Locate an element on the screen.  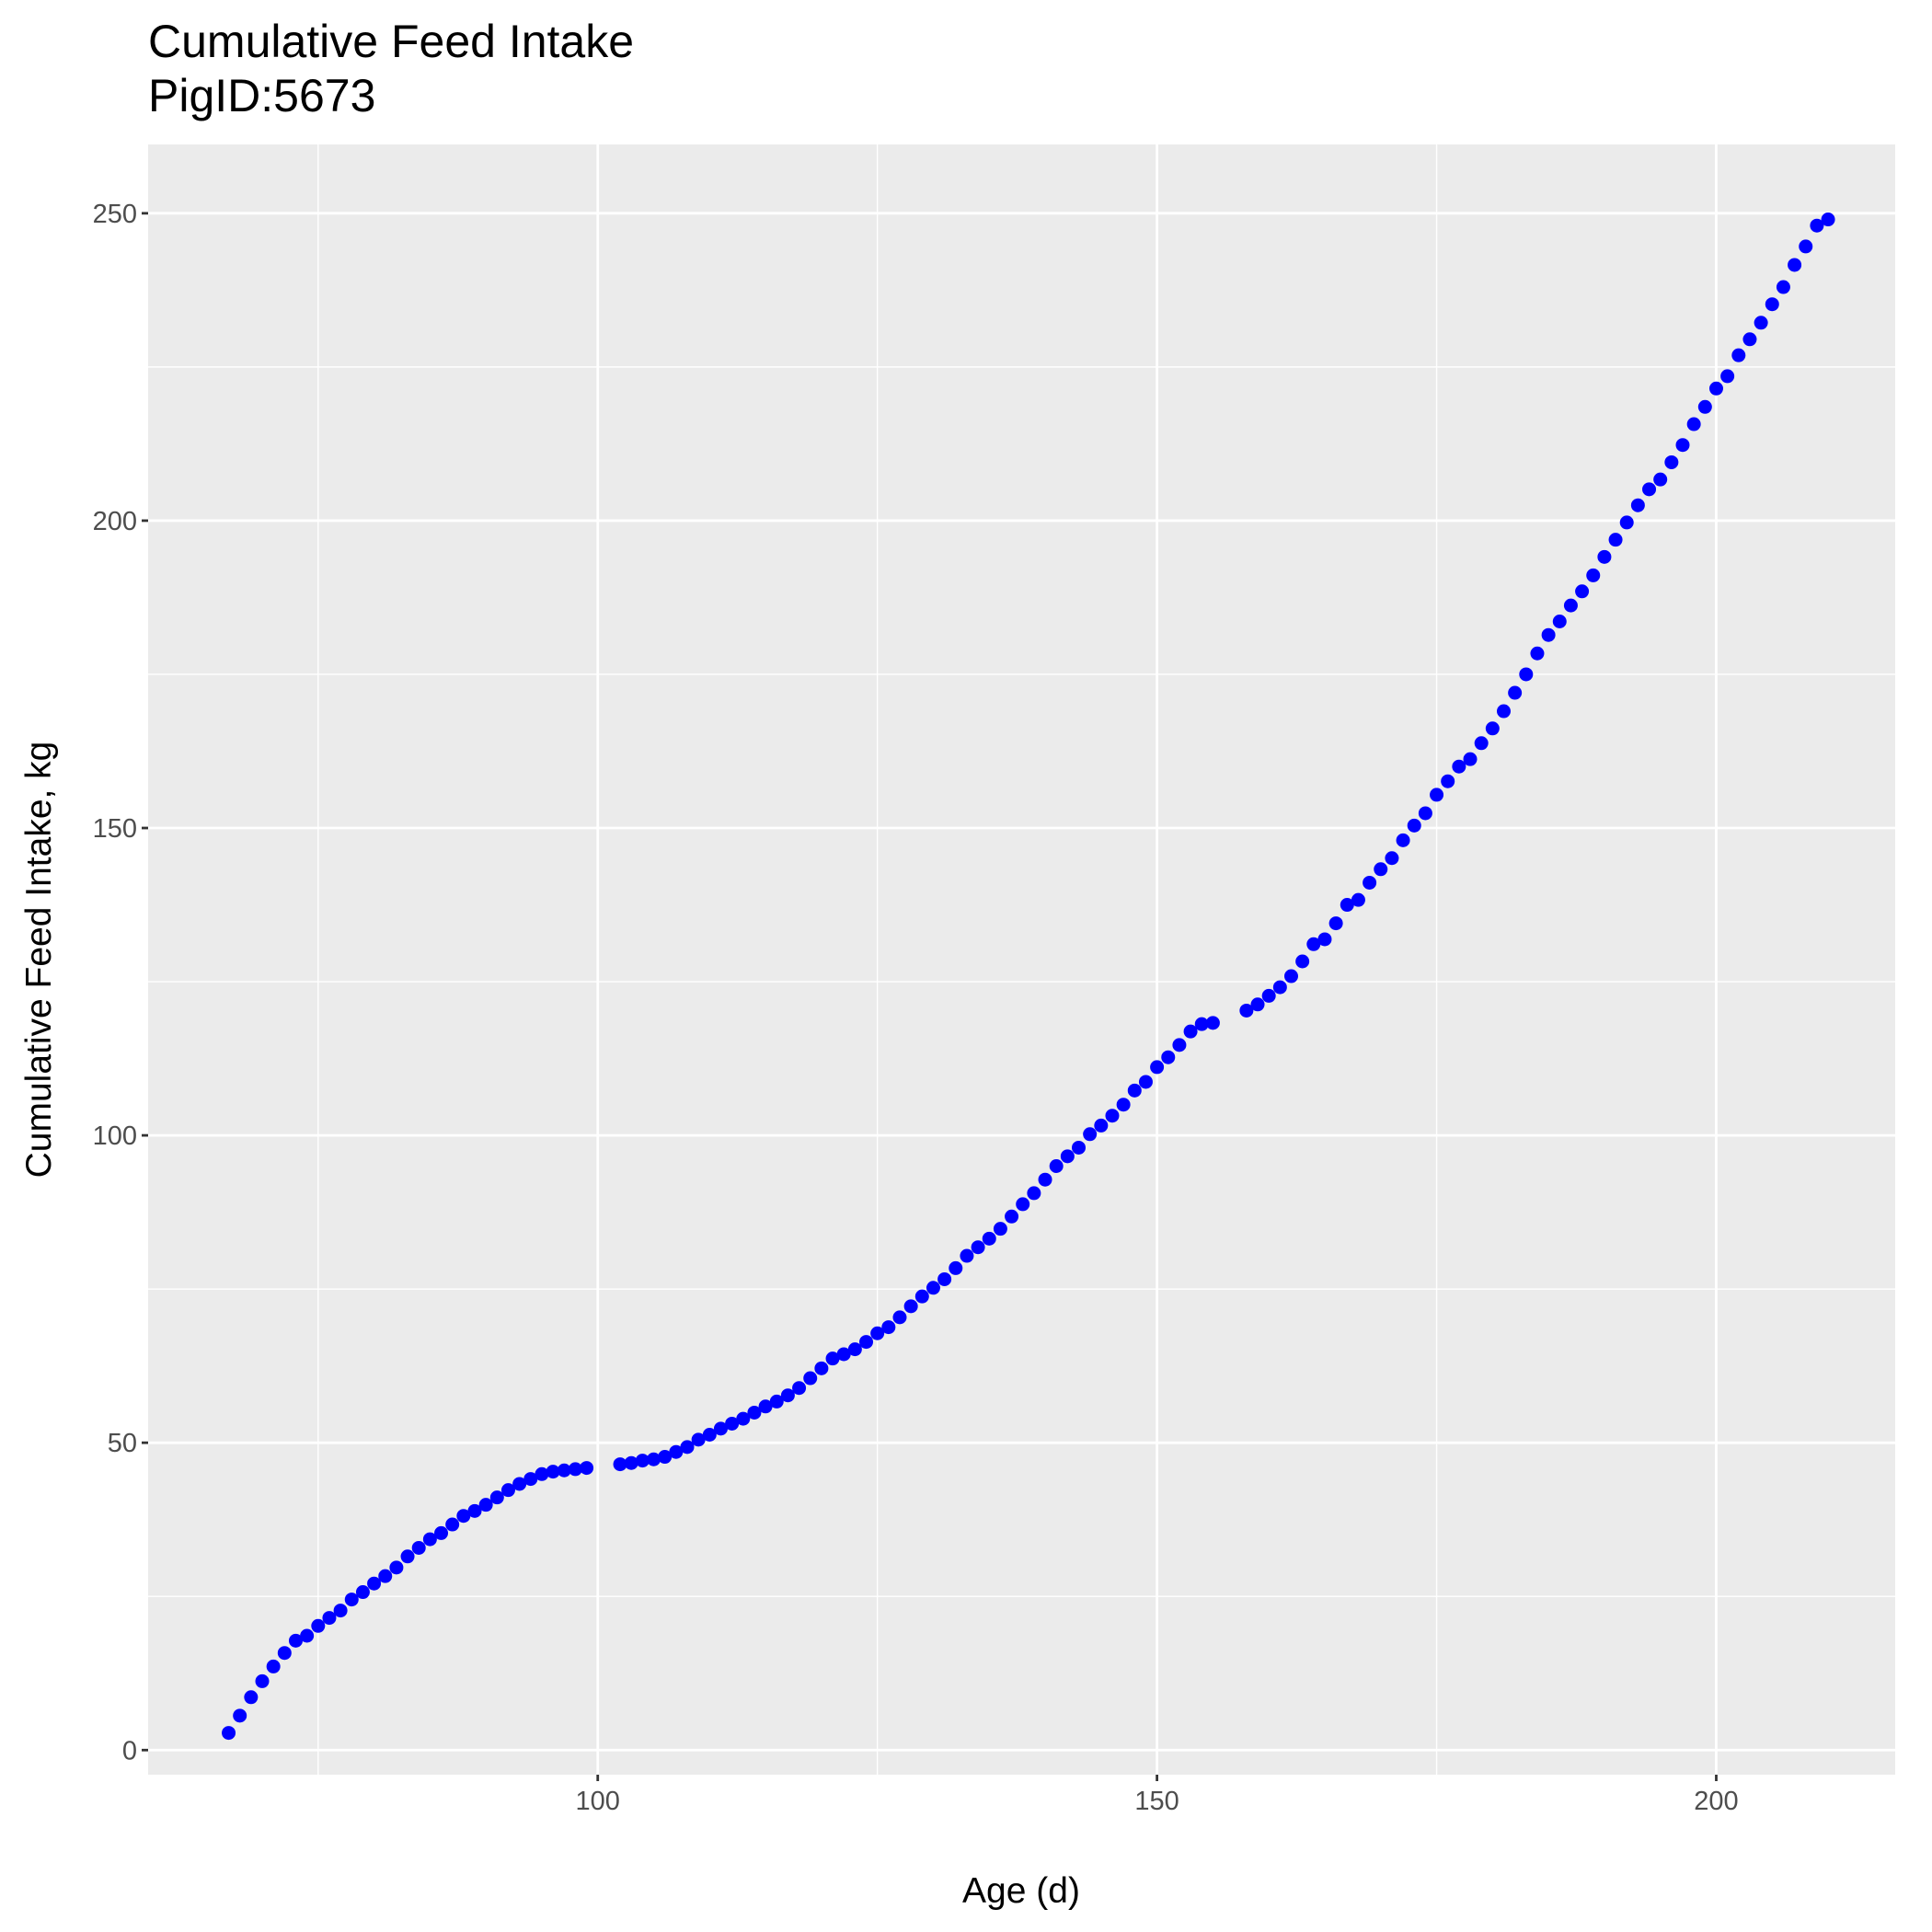
x-axis-title: Age (d) is located at coordinates (1021, 1891).